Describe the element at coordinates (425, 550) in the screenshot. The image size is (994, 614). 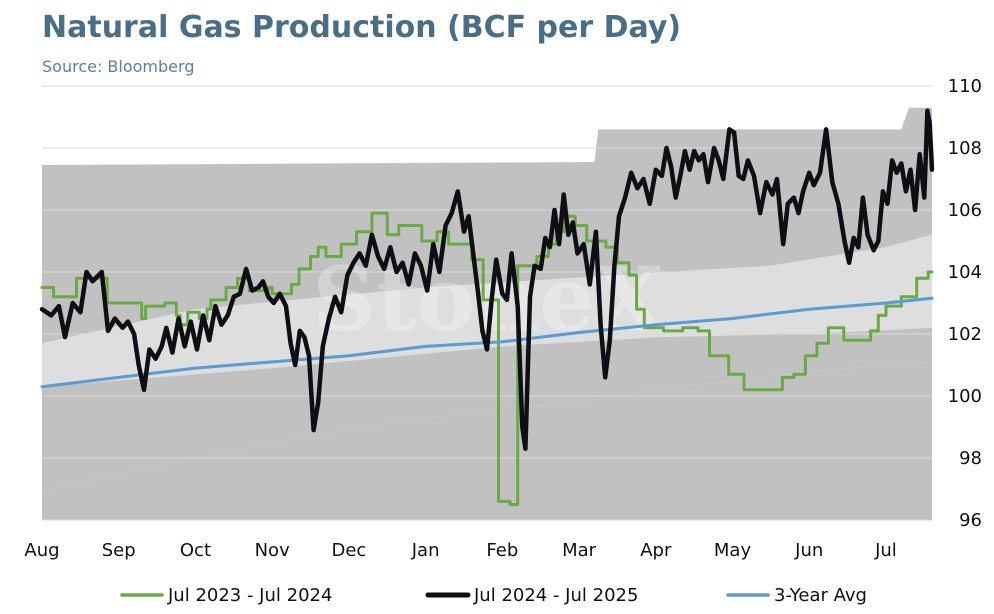
I see `x-tick-label: Jan` at that location.